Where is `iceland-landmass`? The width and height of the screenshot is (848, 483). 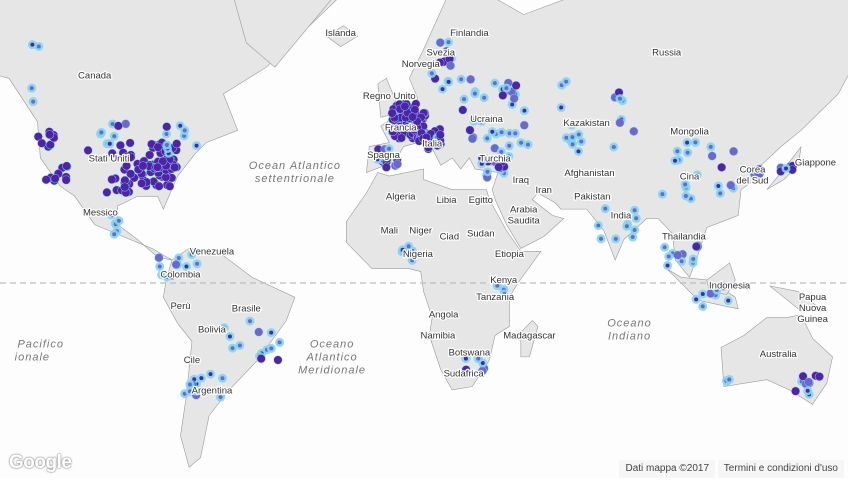 iceland-landmass is located at coordinates (342, 36).